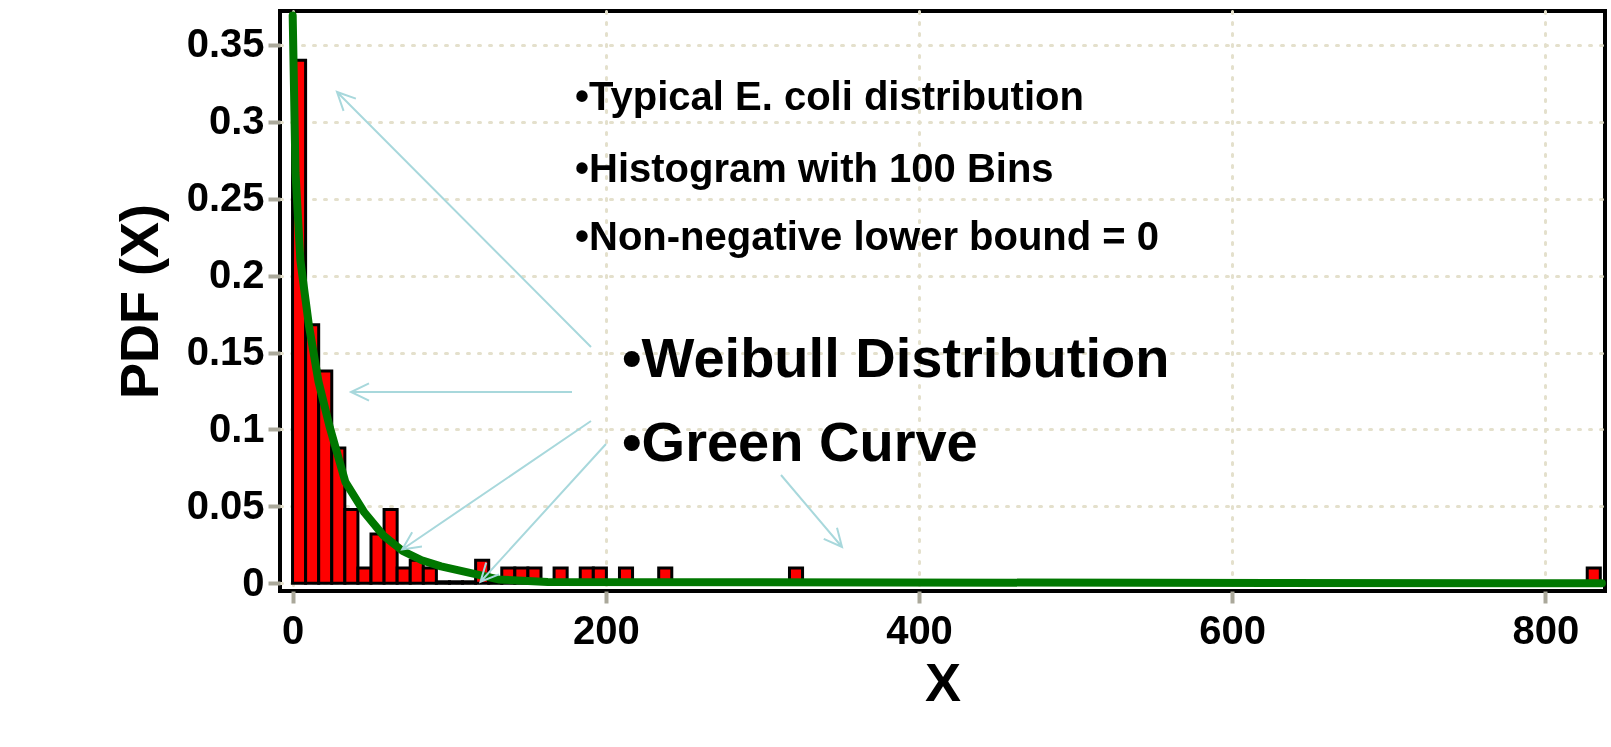 The height and width of the screenshot is (747, 1611). I want to click on y-tick-label: 0.2, so click(236, 274).